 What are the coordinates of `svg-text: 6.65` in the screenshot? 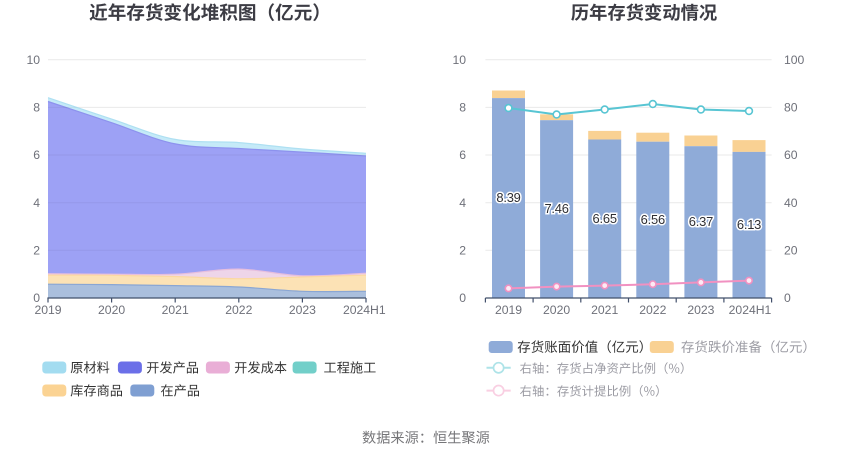 It's located at (605, 218).